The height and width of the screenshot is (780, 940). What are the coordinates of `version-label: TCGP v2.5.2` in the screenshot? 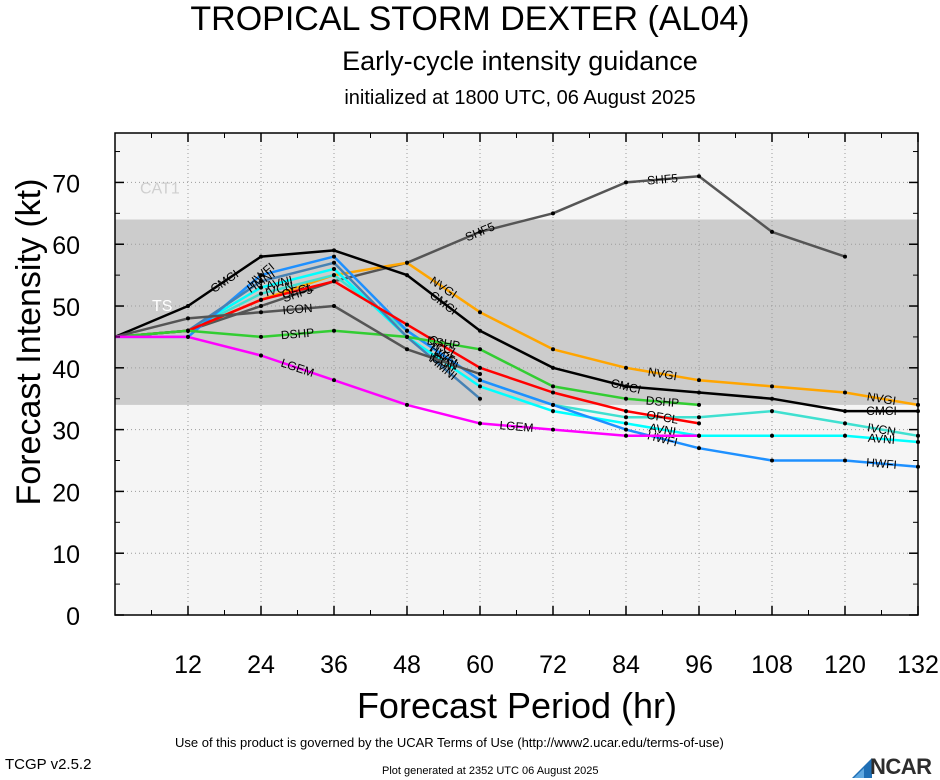 It's located at (48, 764).